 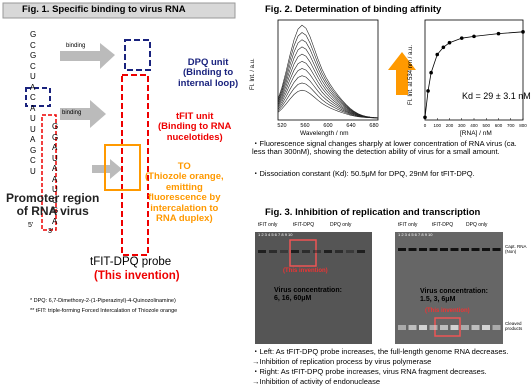 I want to click on tfit-label: tFIT unit (Binding to RNA nucelotides), so click(x=195, y=127).